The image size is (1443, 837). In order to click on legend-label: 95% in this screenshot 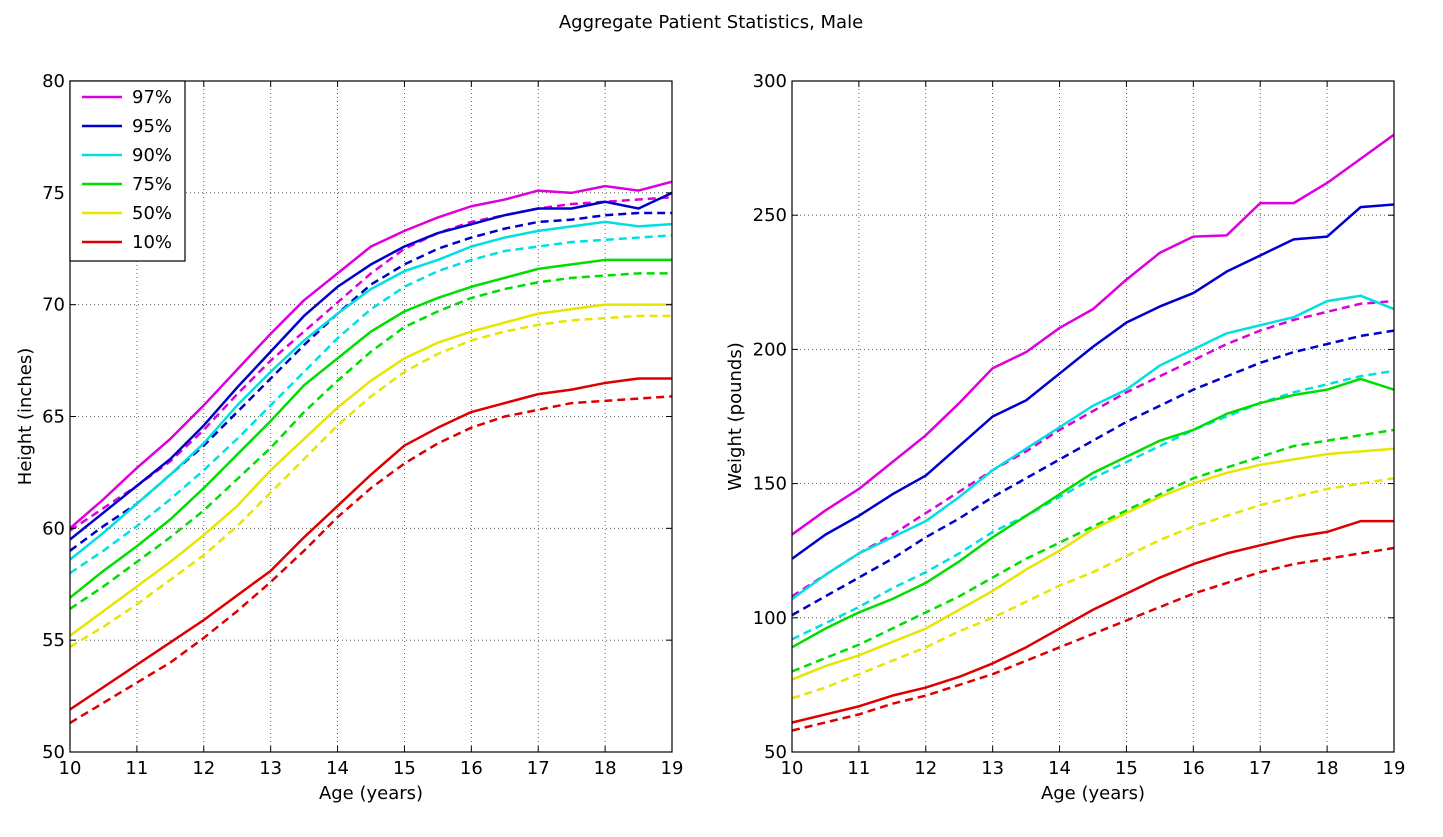, I will do `click(152, 126)`.